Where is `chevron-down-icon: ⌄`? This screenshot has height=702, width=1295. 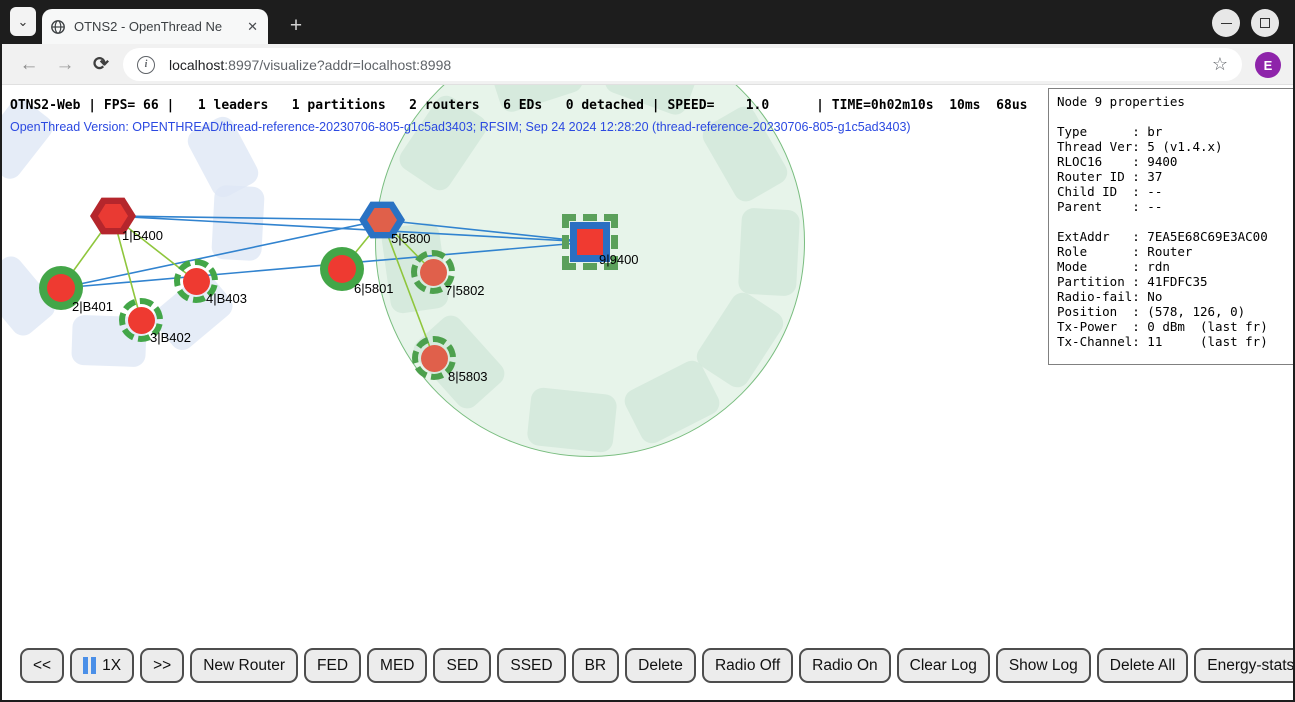 chevron-down-icon: ⌄ is located at coordinates (23, 21).